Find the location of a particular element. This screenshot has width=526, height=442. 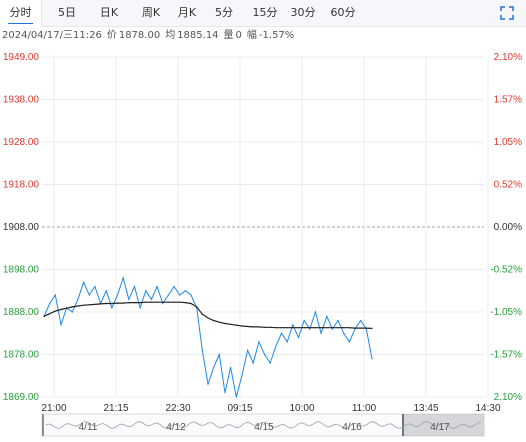

x-tick-label: 09:15 is located at coordinates (239, 408).